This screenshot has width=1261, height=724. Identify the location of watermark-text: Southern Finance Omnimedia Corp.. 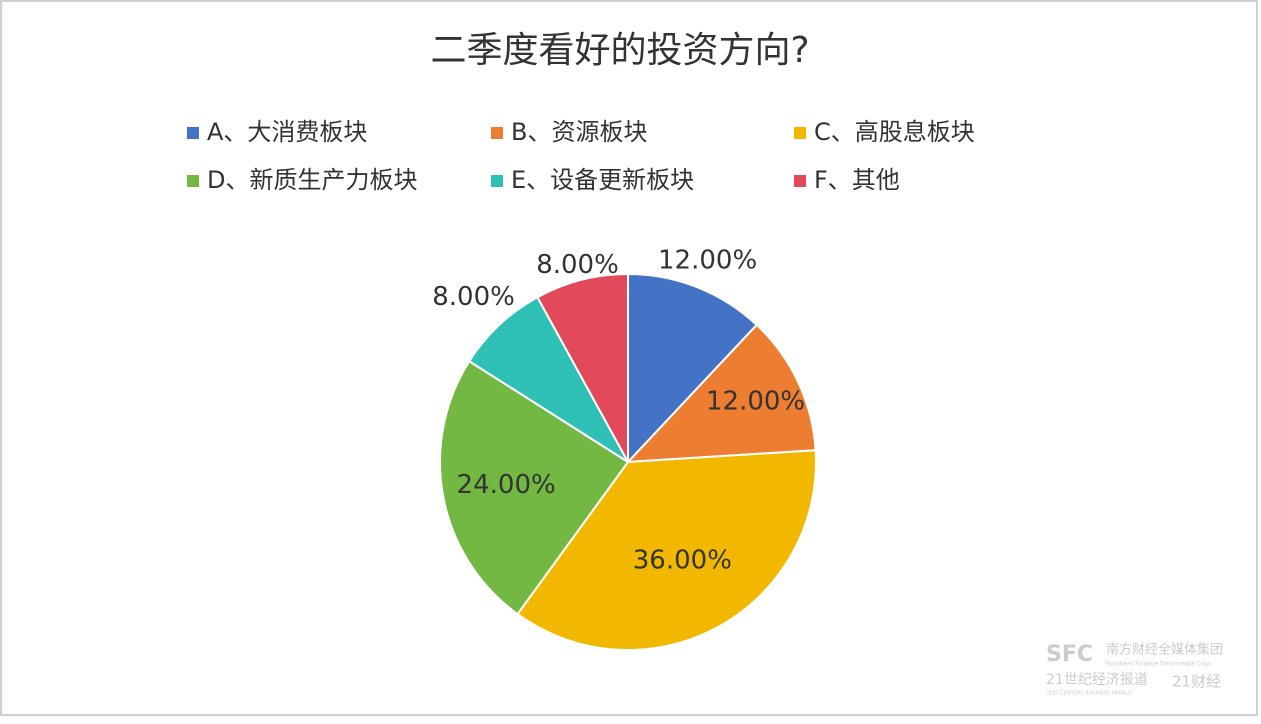
(1159, 664).